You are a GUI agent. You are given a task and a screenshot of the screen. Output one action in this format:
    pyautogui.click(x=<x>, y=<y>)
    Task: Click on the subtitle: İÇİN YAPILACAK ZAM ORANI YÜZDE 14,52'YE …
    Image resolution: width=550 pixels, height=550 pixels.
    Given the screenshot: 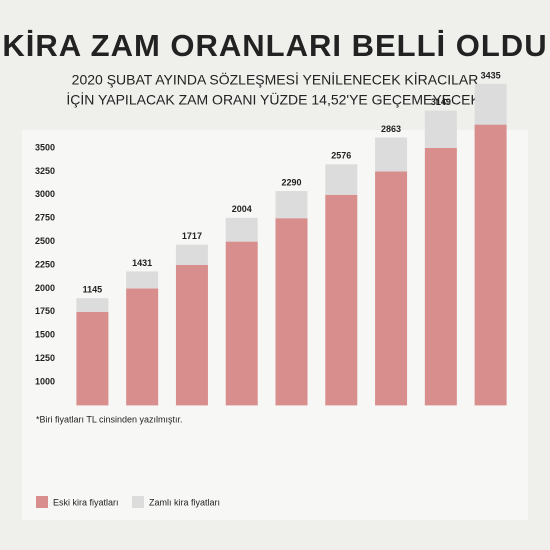 What is the action you would take?
    pyautogui.click(x=274, y=99)
    